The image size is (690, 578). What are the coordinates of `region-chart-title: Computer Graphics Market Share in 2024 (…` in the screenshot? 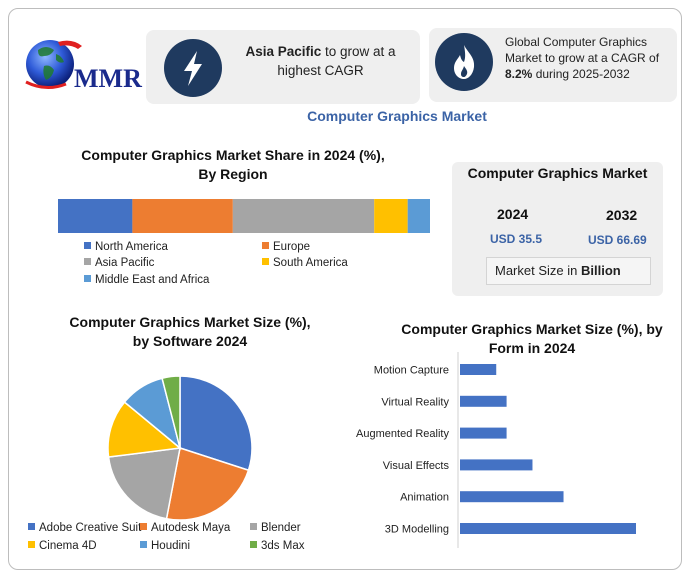 It's located at (233, 164).